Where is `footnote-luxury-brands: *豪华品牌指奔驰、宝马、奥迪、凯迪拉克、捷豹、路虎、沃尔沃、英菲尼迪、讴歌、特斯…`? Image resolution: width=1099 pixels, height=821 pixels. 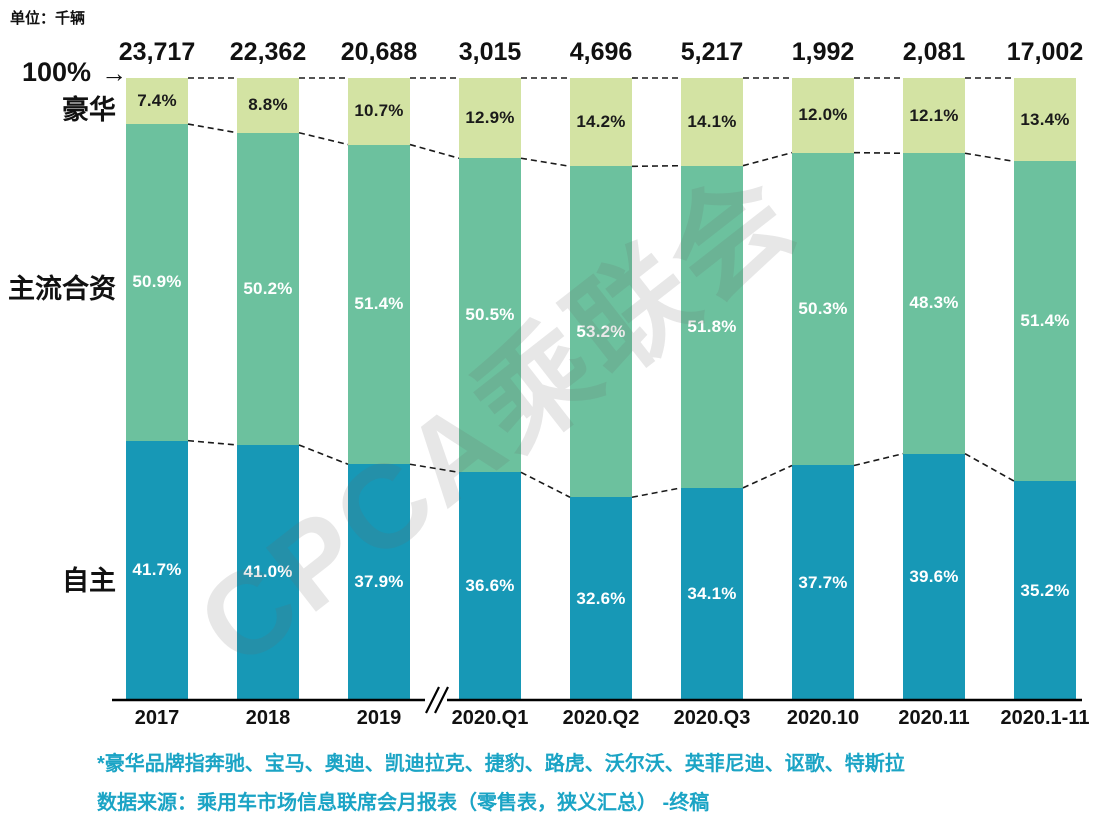 footnote-luxury-brands: *豪华品牌指奔驰、宝马、奥迪、凯迪拉克、捷豹、路虎、沃尔沃、英菲尼迪、讴歌、特斯… is located at coordinates (501, 764).